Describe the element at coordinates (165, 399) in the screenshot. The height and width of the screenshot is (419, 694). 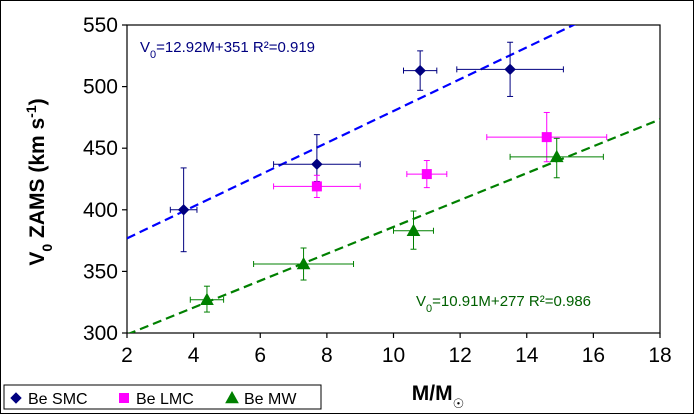
I see `legend-label: Be LMC` at that location.